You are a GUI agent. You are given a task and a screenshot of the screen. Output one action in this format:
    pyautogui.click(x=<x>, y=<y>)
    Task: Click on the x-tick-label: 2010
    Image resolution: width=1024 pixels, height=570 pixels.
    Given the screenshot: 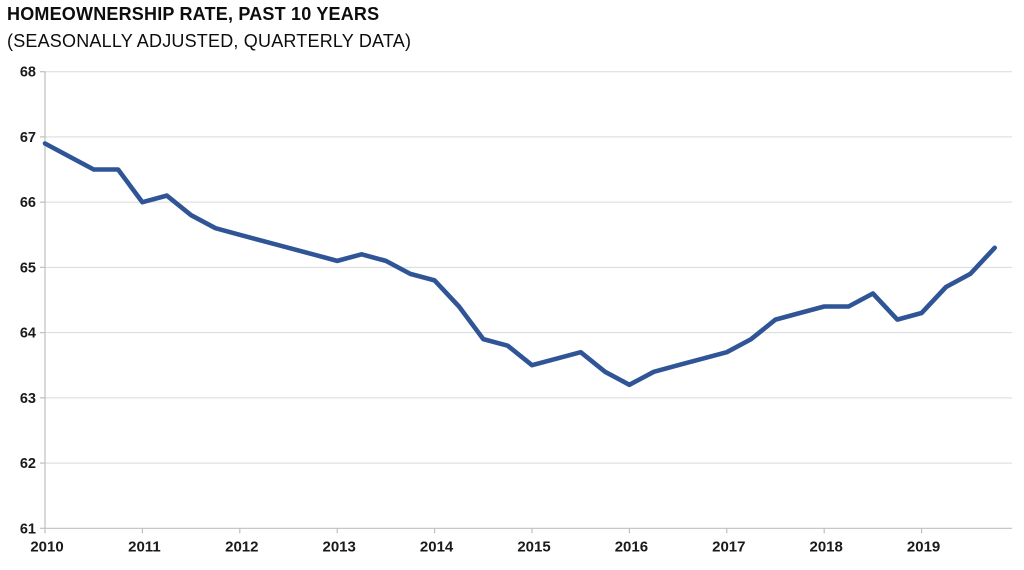 What is the action you would take?
    pyautogui.click(x=46, y=546)
    